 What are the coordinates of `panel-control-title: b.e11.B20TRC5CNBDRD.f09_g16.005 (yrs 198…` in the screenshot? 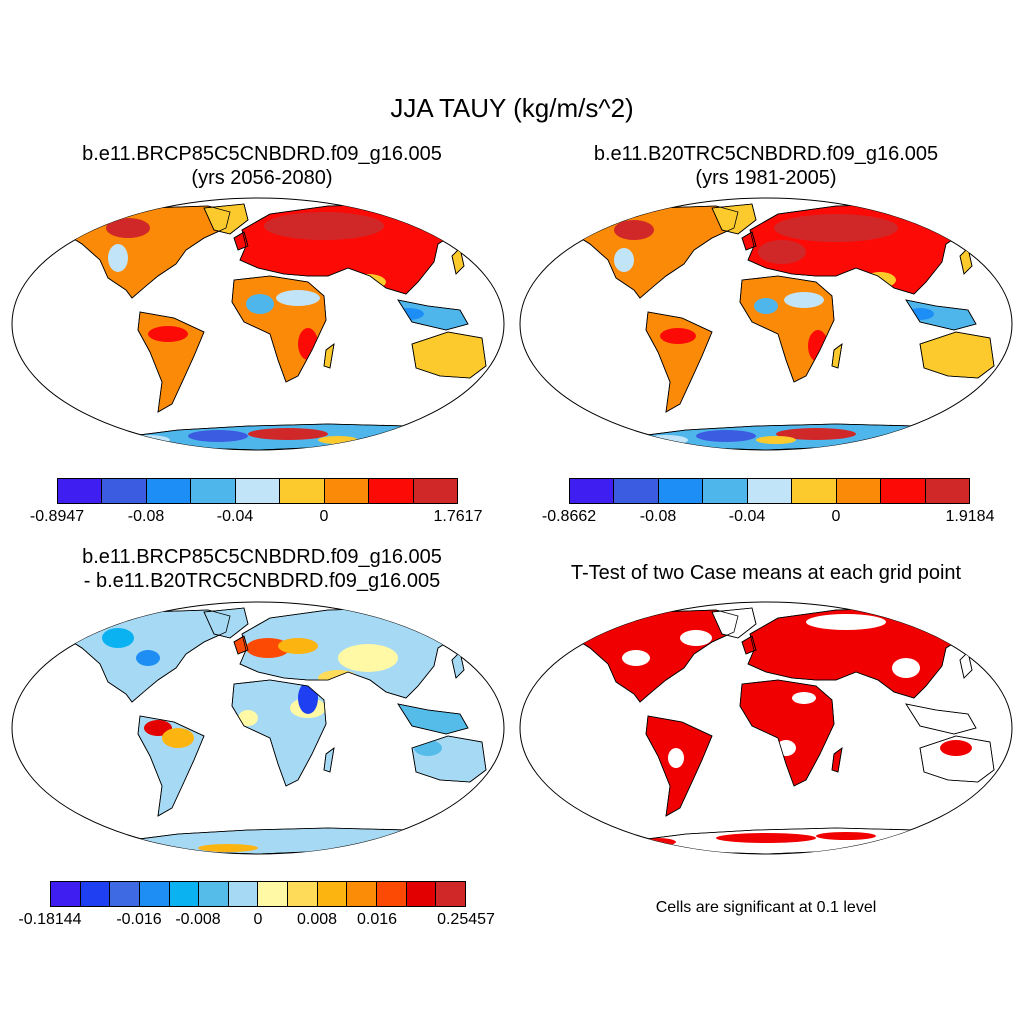 It's located at (766, 166).